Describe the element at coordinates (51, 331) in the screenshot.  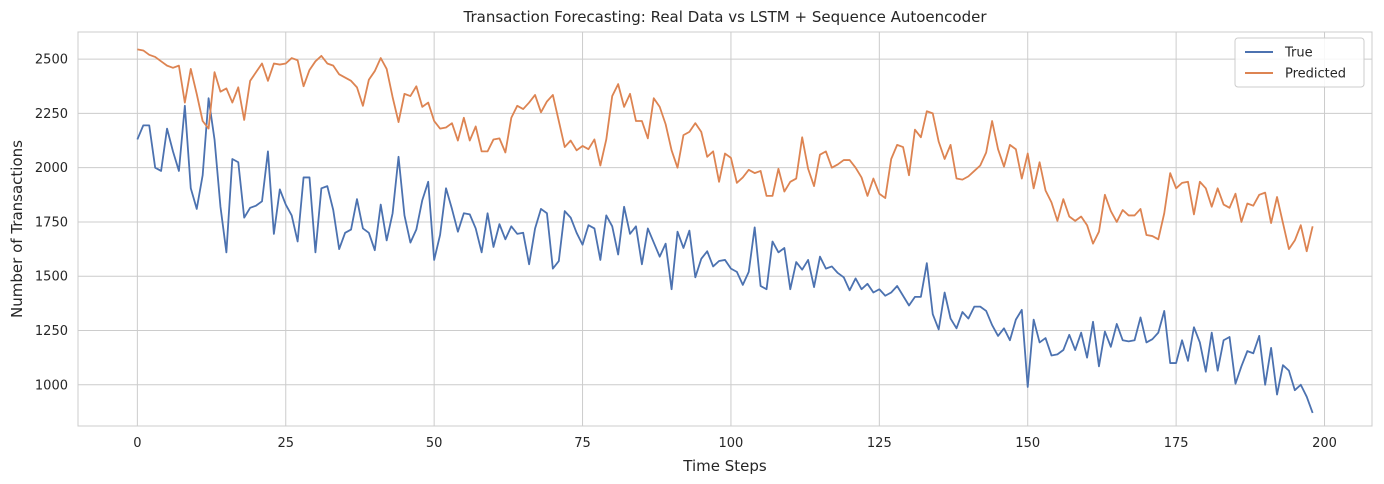
I see `y-tick-label: 1250` at that location.